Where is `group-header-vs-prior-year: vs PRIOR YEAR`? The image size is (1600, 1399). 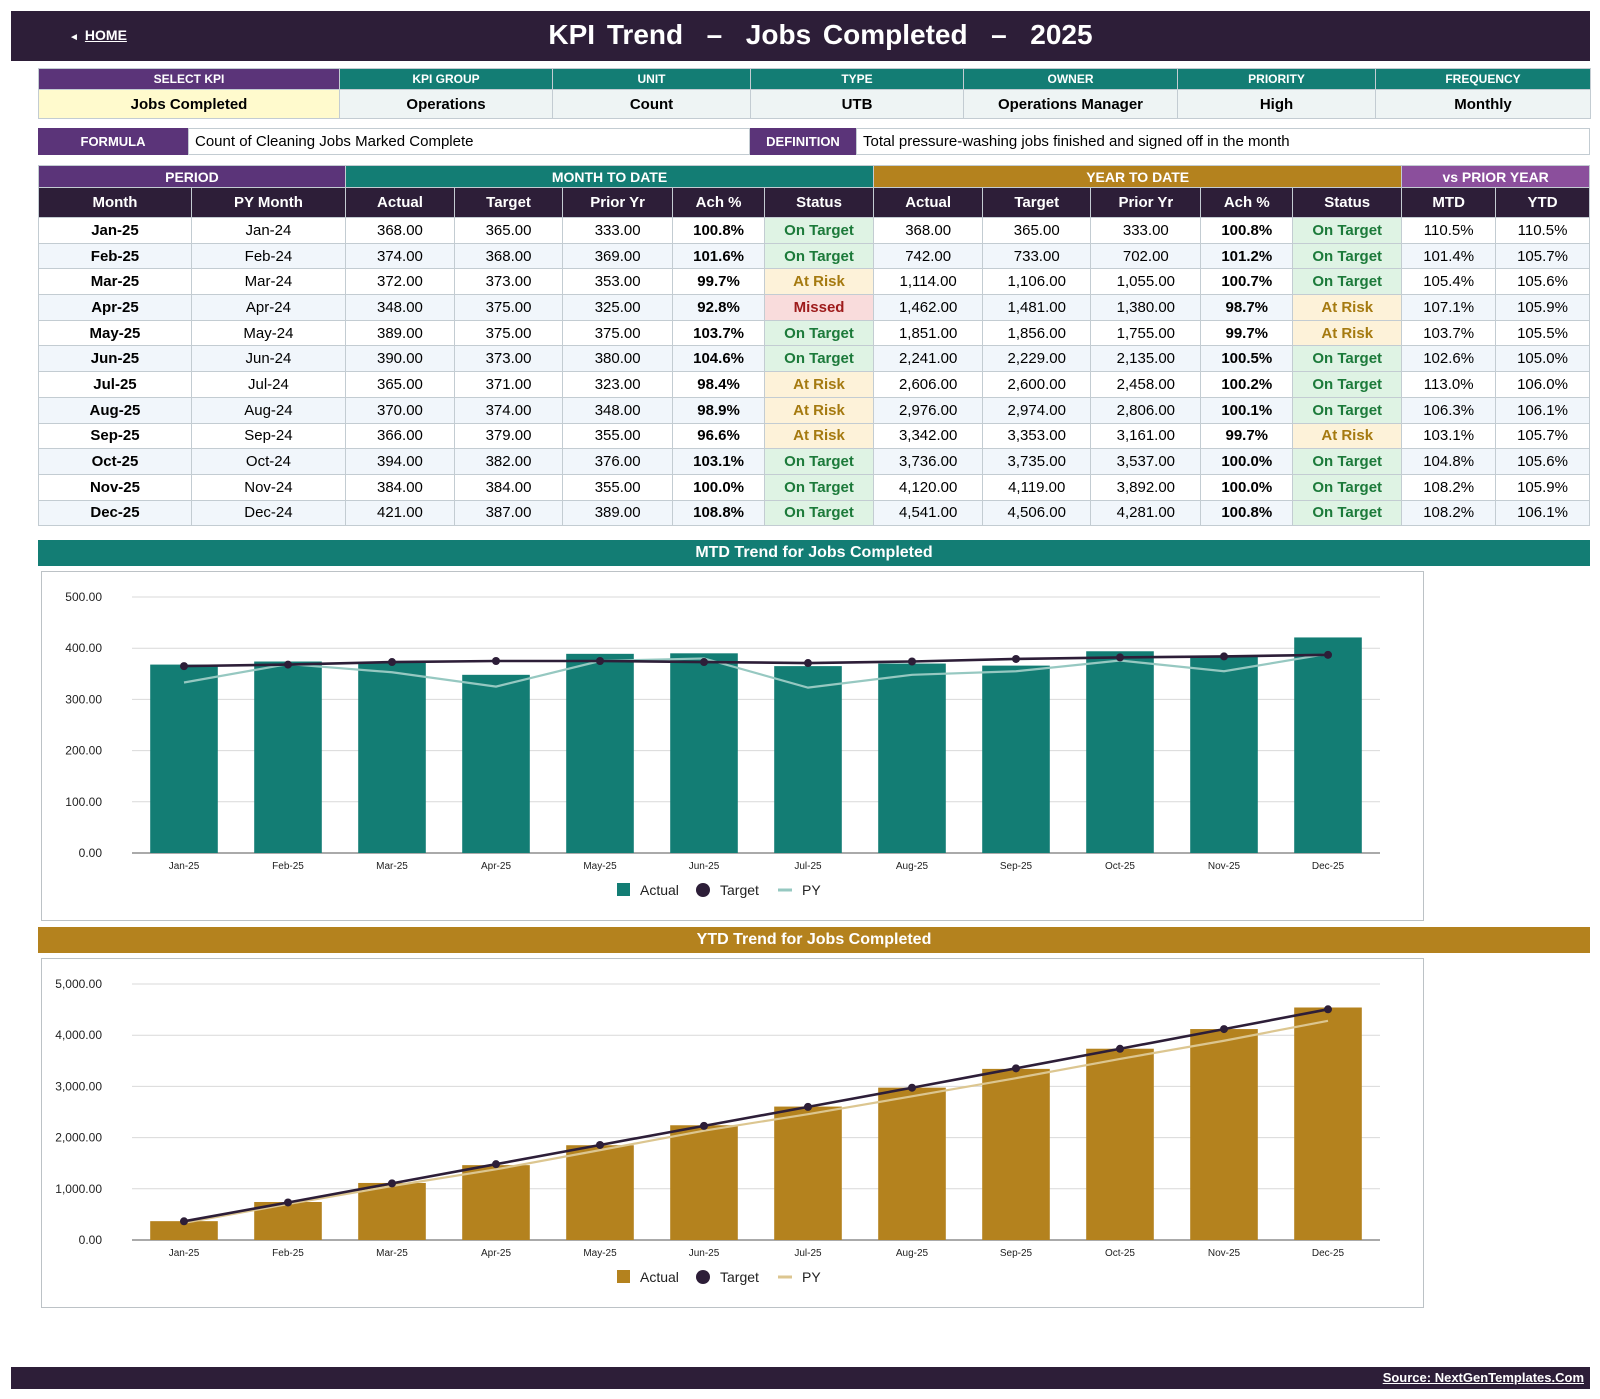
group-header-vs-prior-year: vs PRIOR YEAR is located at coordinates (1495, 176).